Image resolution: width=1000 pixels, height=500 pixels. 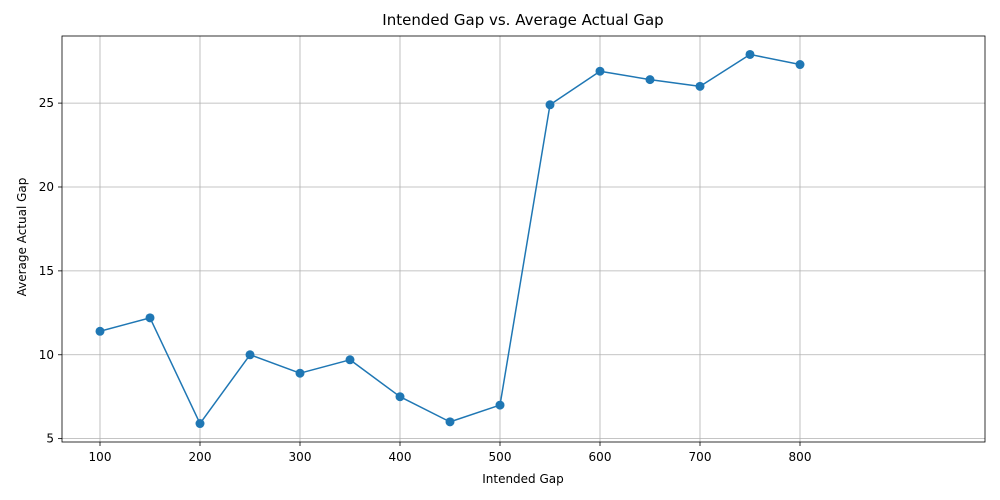 I want to click on x-tick-label: 200, so click(x=200, y=457).